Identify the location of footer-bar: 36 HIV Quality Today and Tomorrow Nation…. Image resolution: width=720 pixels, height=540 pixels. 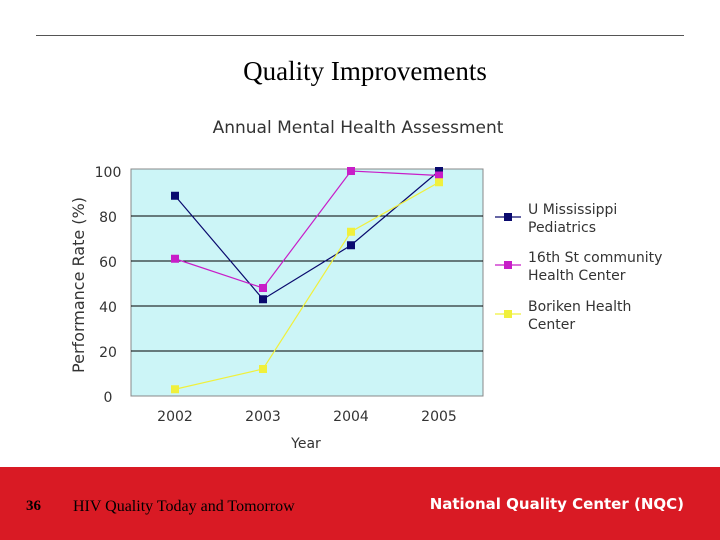
(360, 503).